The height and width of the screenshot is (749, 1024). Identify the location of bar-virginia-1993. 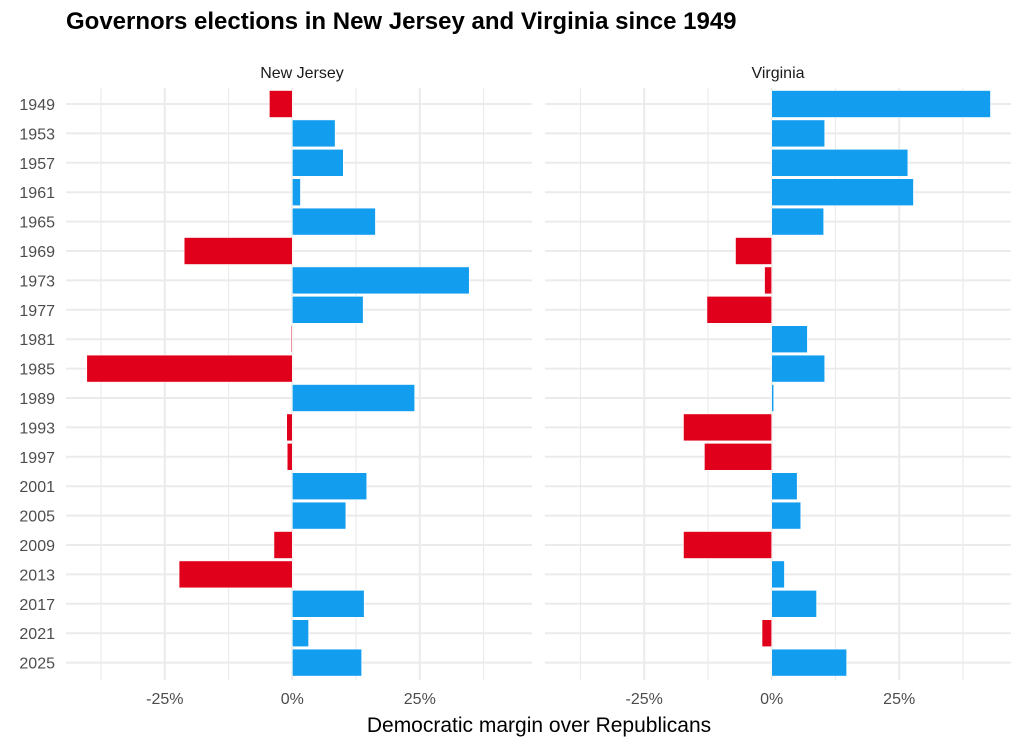
(727, 427).